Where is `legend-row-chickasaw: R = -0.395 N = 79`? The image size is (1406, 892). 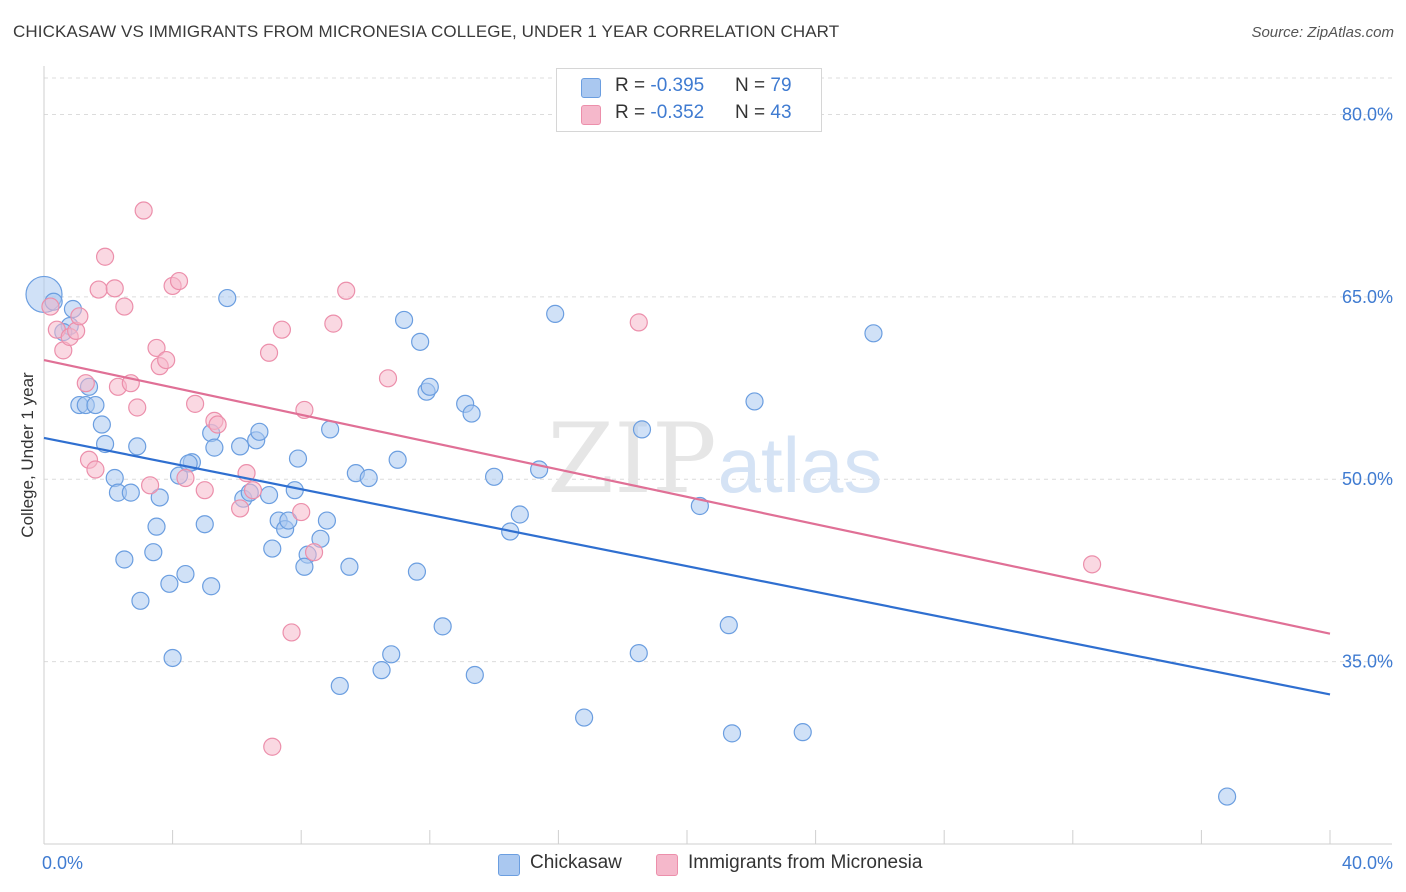
legend-row-chickasaw: R = -0.395 N = 79 is located at coordinates (689, 86).